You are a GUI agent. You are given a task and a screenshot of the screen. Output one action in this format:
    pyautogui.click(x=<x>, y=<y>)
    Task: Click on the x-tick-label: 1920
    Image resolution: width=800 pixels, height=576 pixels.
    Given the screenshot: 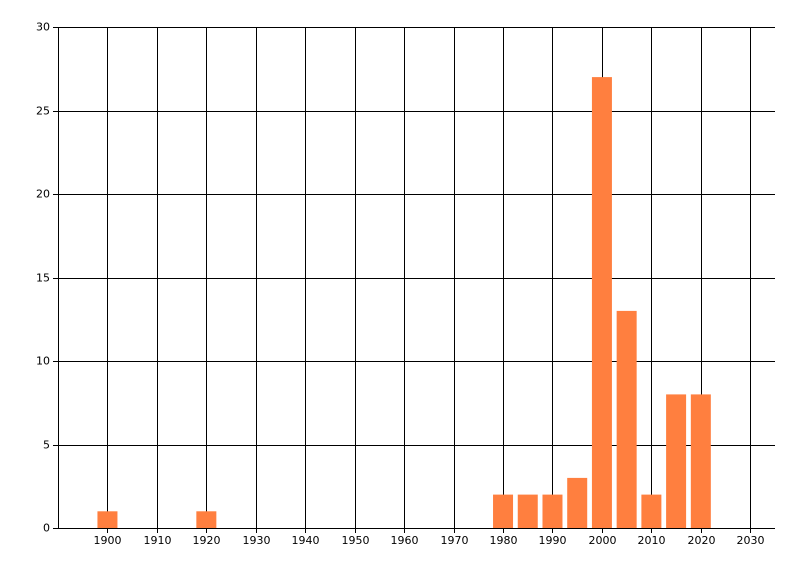 What is the action you would take?
    pyautogui.click(x=207, y=540)
    